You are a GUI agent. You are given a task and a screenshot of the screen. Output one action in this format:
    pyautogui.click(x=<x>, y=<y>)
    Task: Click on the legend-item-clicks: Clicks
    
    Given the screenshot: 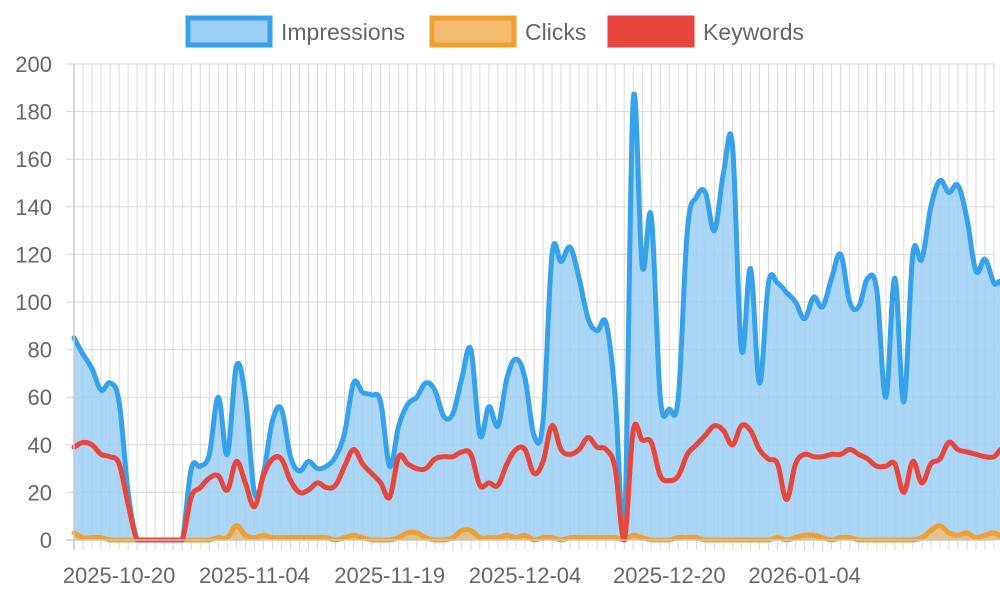 What is the action you would take?
    pyautogui.click(x=507, y=31)
    